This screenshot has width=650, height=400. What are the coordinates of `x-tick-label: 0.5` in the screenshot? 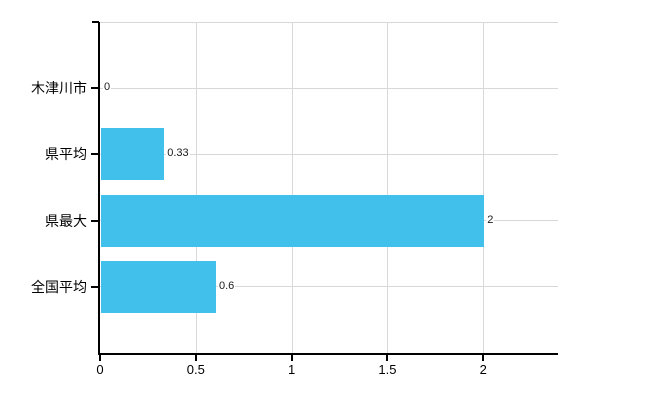 It's located at (195, 369).